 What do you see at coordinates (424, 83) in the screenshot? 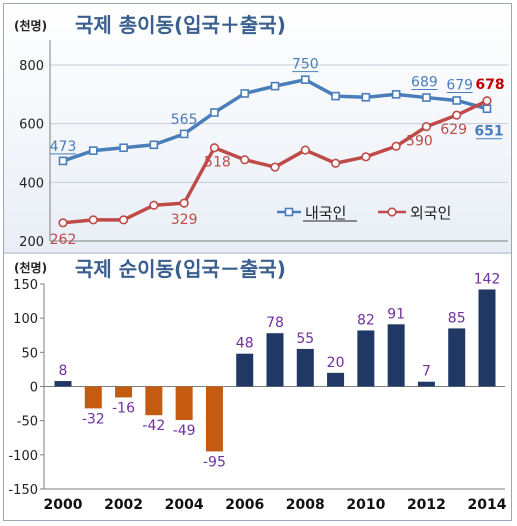
I see `data-label: 689` at bounding box center [424, 83].